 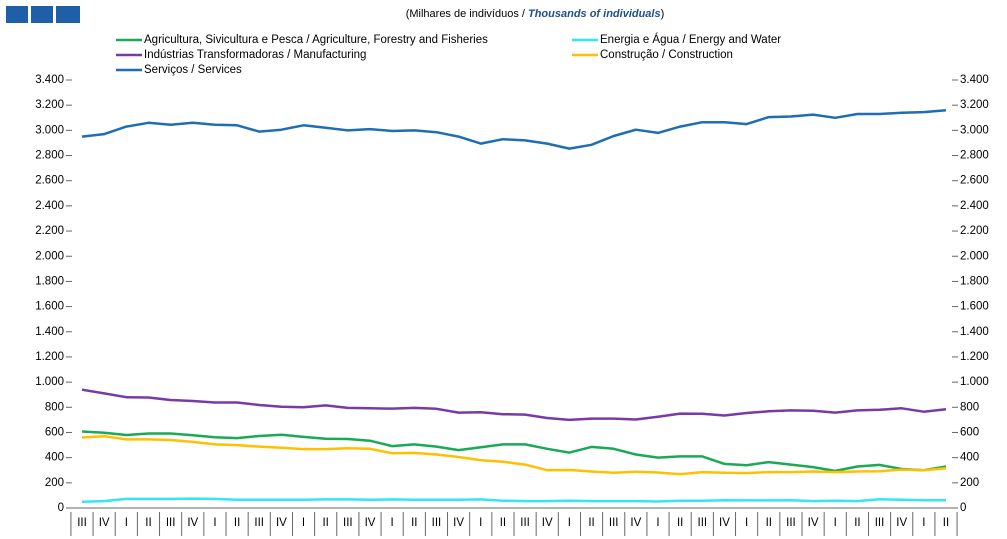 I want to click on y2-tick-label: 1.200, so click(x=974, y=357).